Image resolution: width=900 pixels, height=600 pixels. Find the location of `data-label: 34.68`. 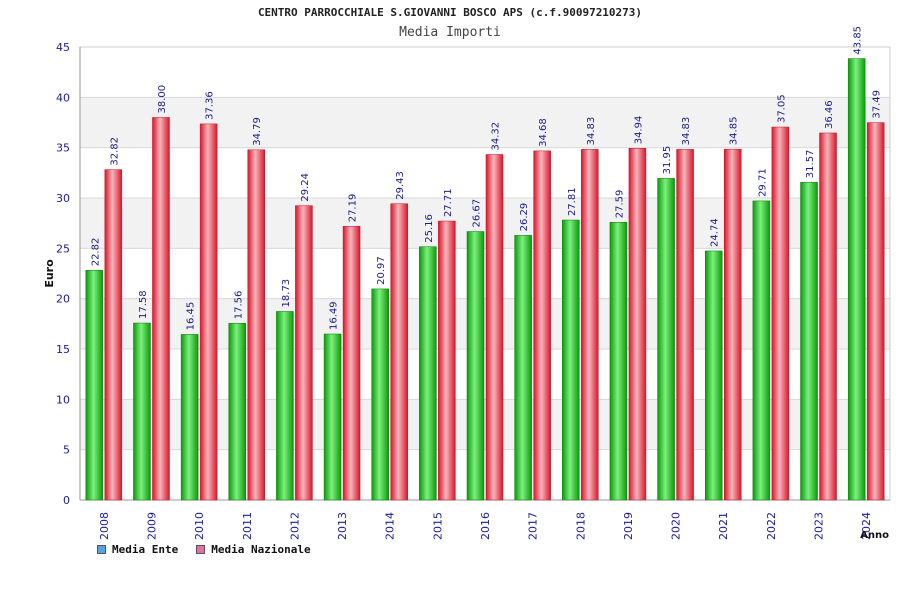

data-label: 34.68 is located at coordinates (543, 132).